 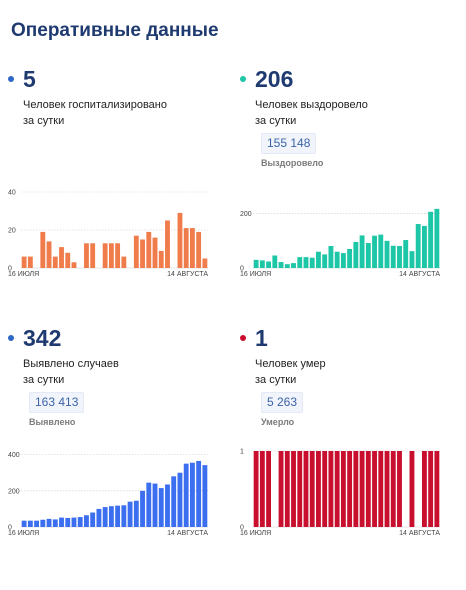 I want to click on recovered-description: Человек выздоровело за сутки, so click(x=350, y=113).